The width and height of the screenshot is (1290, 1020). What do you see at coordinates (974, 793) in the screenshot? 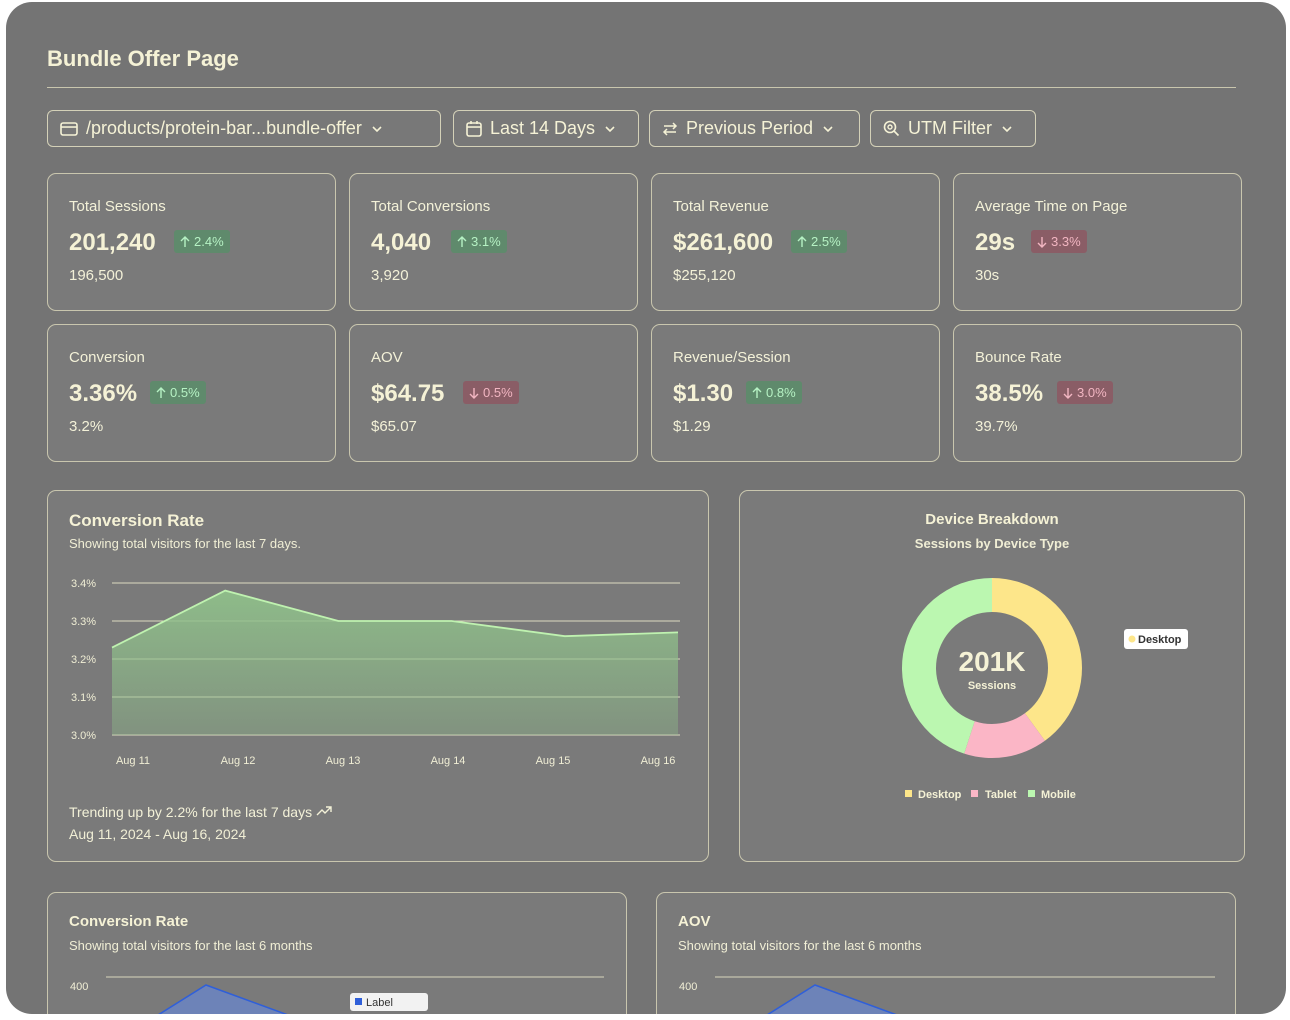
I see `legend-swatch-tablet` at bounding box center [974, 793].